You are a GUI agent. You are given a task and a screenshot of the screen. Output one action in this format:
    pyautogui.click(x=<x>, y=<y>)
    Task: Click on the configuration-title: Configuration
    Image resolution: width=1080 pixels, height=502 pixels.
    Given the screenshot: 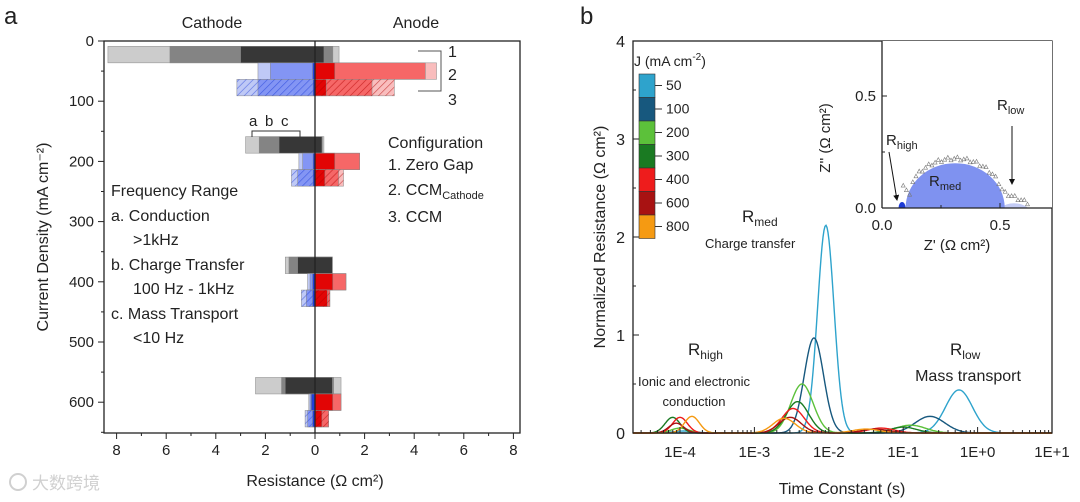 What is the action you would take?
    pyautogui.click(x=435, y=143)
    